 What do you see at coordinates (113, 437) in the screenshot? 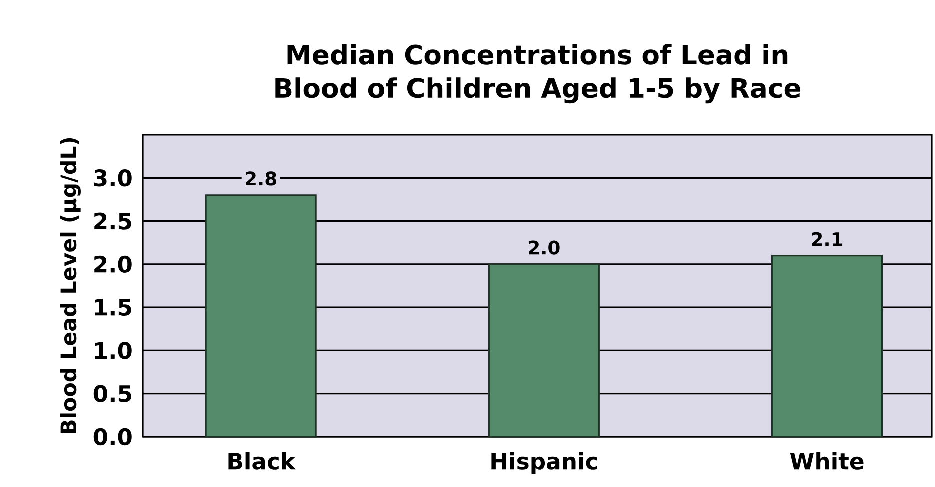
I see `y-tick-label: 0.0` at bounding box center [113, 437].